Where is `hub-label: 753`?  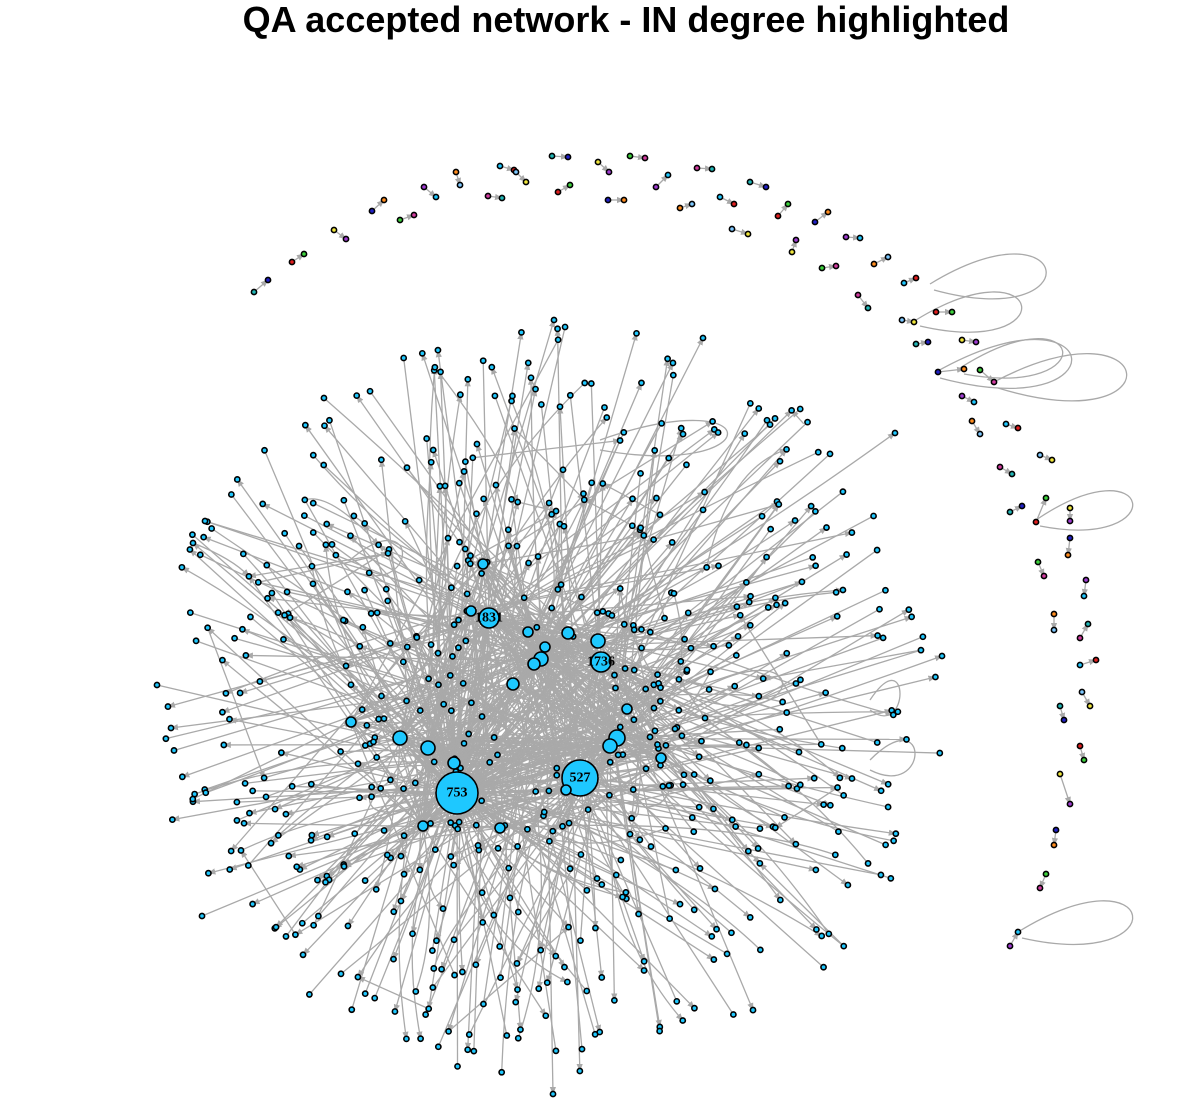 hub-label: 753 is located at coordinates (457, 793).